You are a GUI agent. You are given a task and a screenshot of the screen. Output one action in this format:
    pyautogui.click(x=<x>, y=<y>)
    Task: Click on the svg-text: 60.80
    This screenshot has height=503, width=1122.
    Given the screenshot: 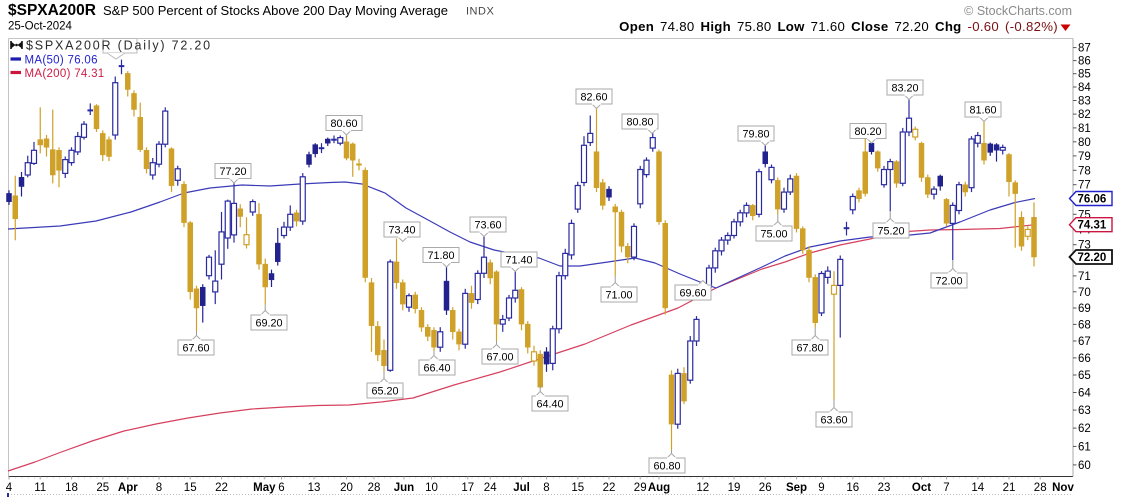 What is the action you would take?
    pyautogui.click(x=666, y=467)
    